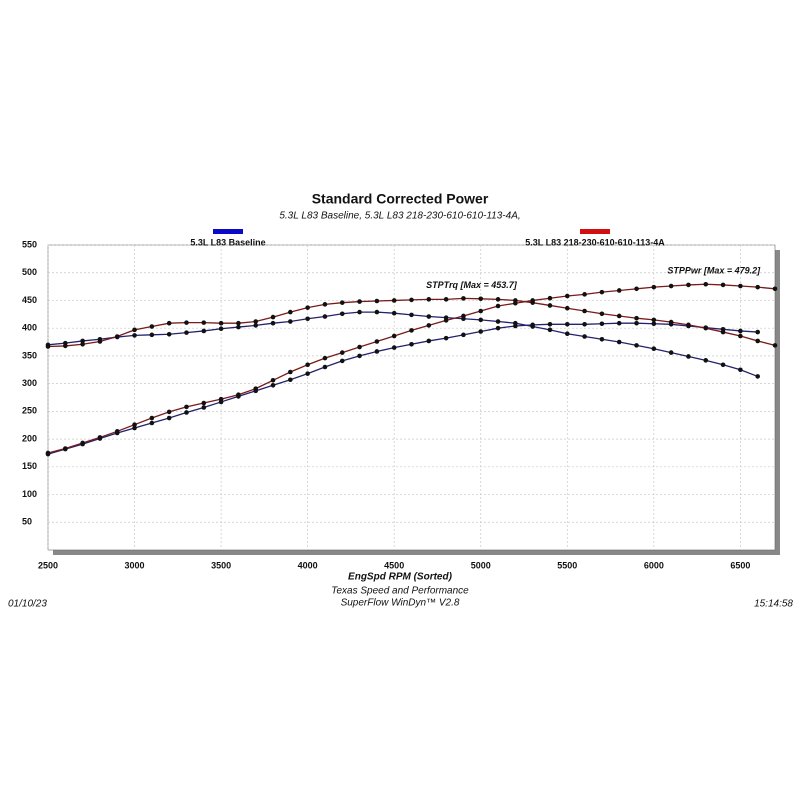  I want to click on y-tick-label: 250, so click(29, 411).